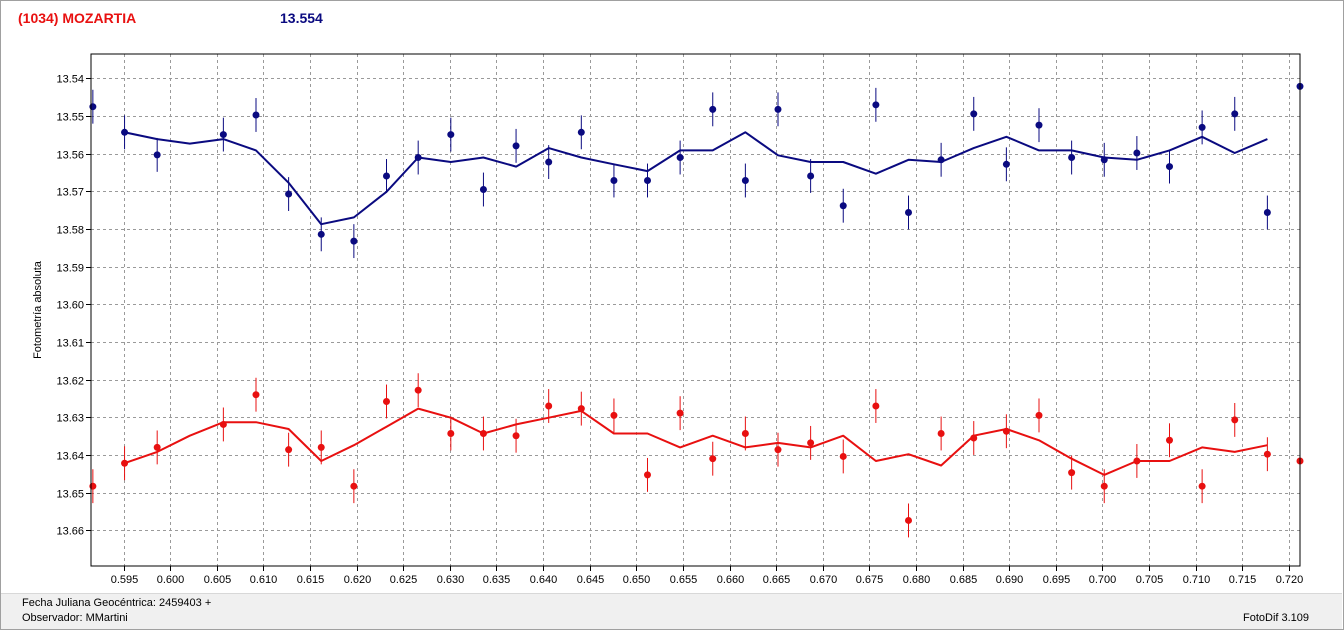 Image resolution: width=1344 pixels, height=630 pixels. Describe the element at coordinates (70, 231) in the screenshot. I see `y-tick-label: 13.58` at that location.